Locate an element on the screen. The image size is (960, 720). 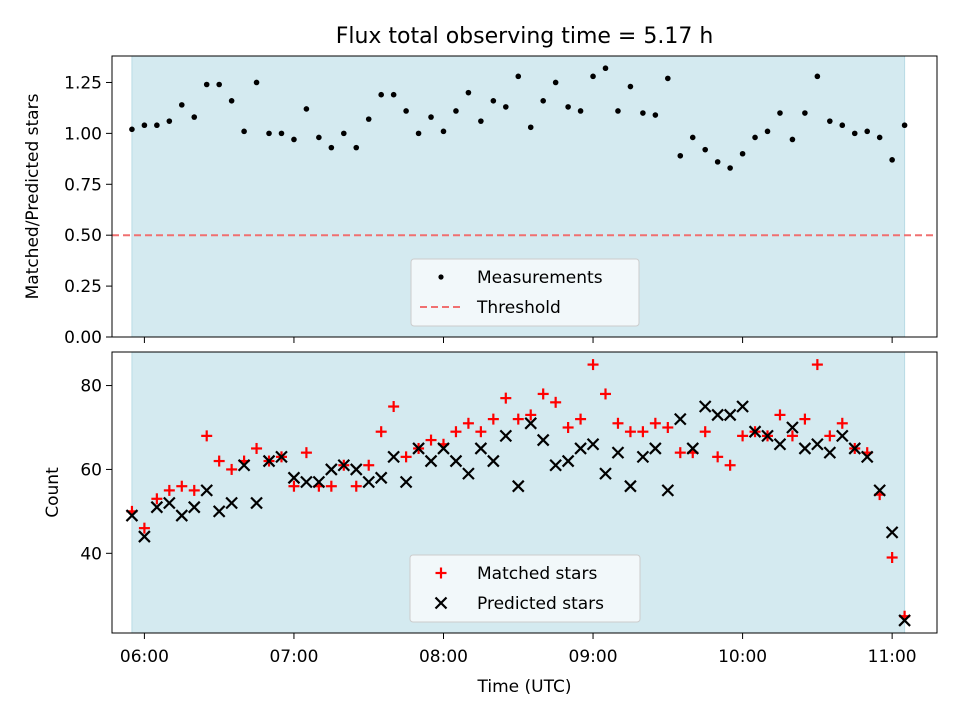
legend-matched-label: Matched stars is located at coordinates (537, 574).